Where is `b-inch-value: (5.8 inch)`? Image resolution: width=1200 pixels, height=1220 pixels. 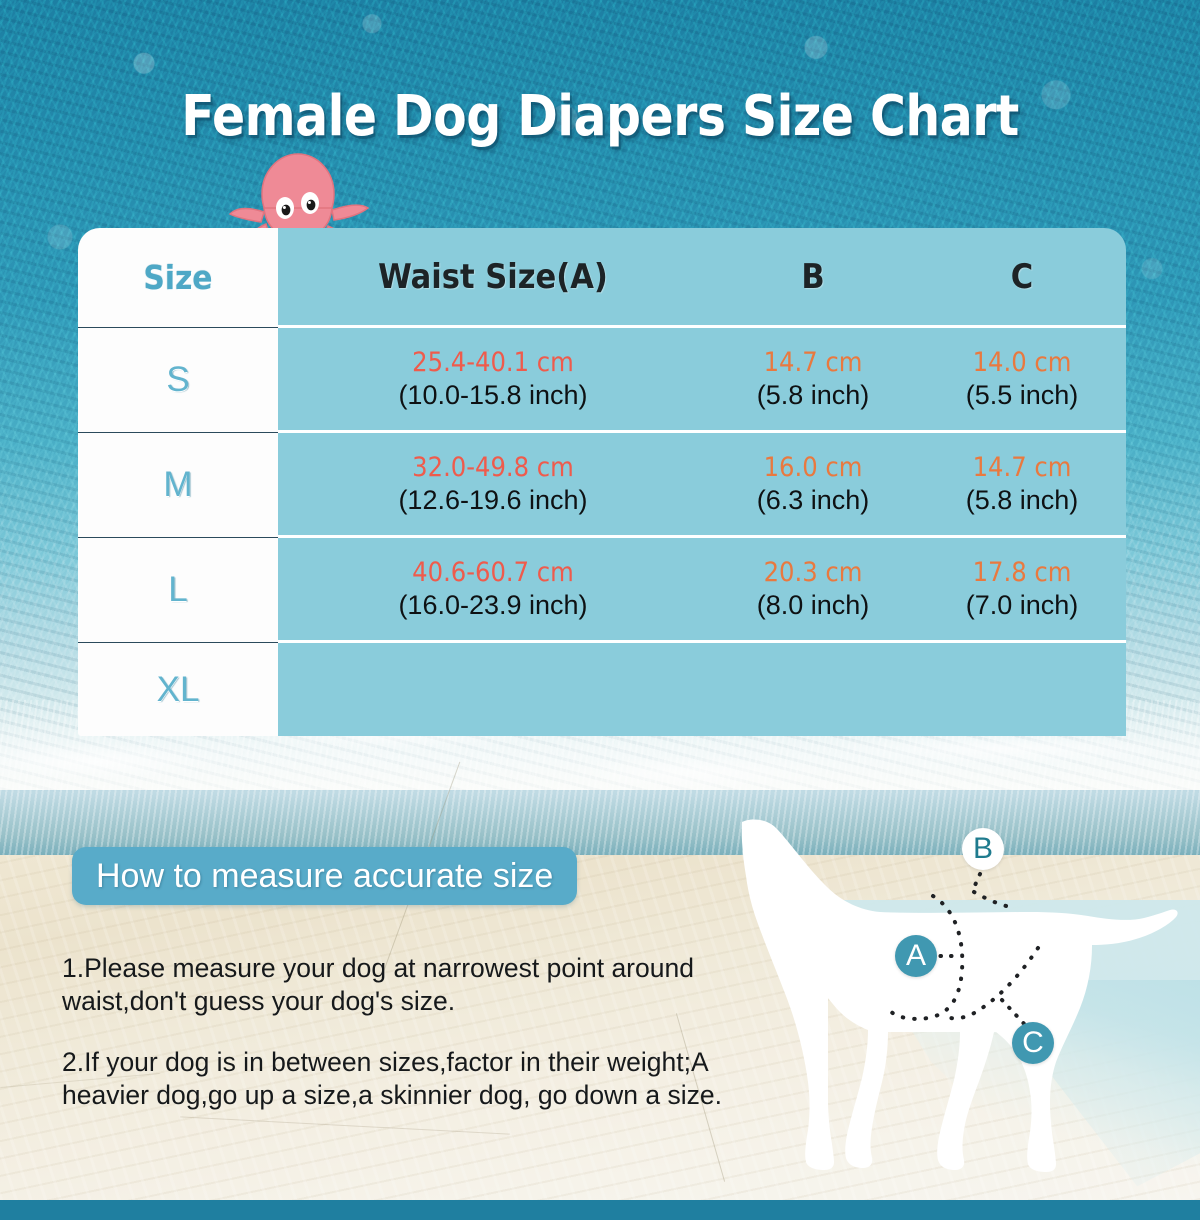 b-inch-value: (5.8 inch) is located at coordinates (813, 394).